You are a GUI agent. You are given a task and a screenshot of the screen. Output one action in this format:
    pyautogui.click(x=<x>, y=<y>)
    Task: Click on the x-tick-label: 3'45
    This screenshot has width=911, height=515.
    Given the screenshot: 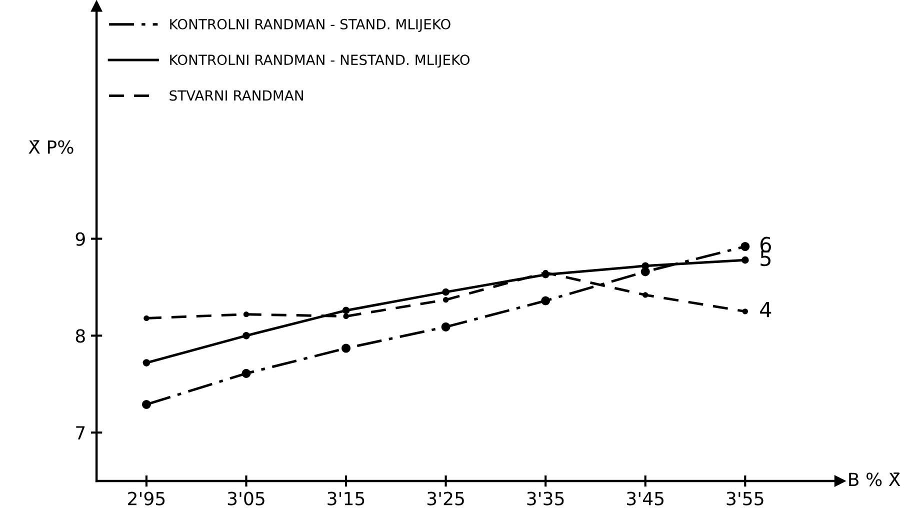 What is the action you would take?
    pyautogui.click(x=645, y=499)
    